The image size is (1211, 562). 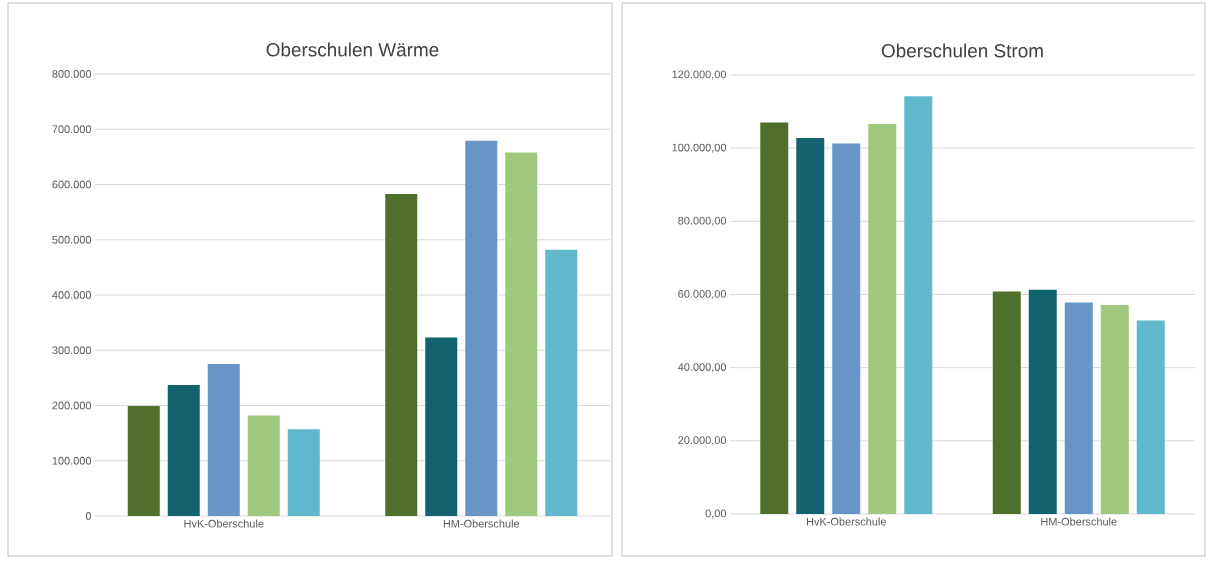 What do you see at coordinates (88, 516) in the screenshot?
I see `y-tick-label: 0` at bounding box center [88, 516].